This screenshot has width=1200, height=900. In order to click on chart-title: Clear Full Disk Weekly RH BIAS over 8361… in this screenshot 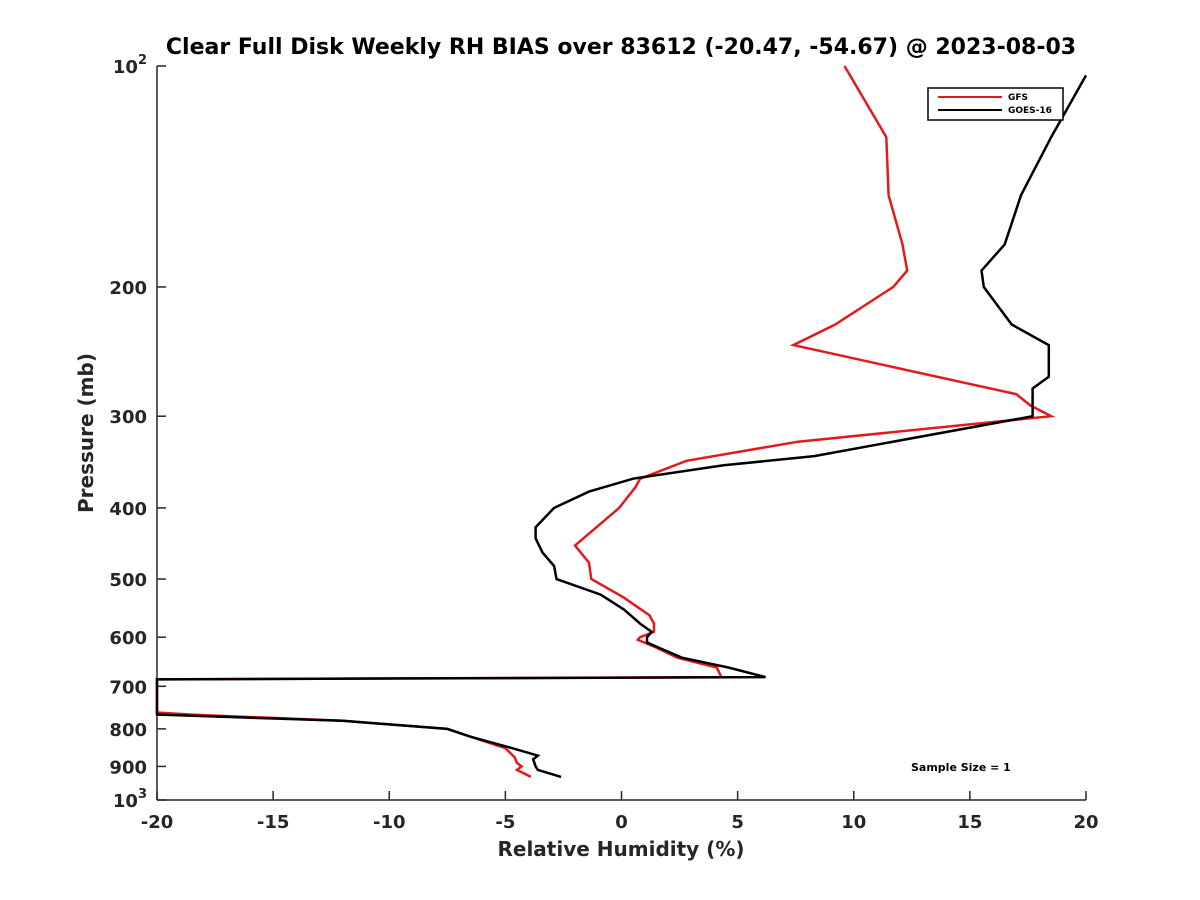, I will do `click(621, 47)`.